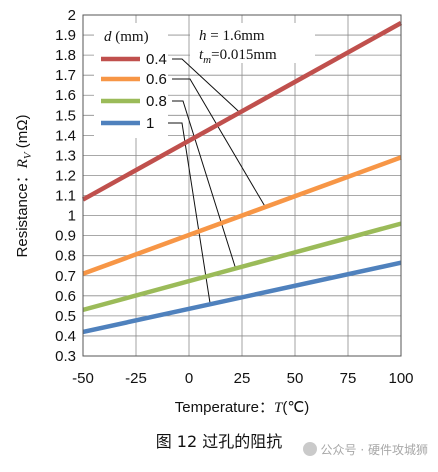 The height and width of the screenshot is (472, 438). What do you see at coordinates (156, 59) in the screenshot?
I see `legend-label: 0.4` at bounding box center [156, 59].